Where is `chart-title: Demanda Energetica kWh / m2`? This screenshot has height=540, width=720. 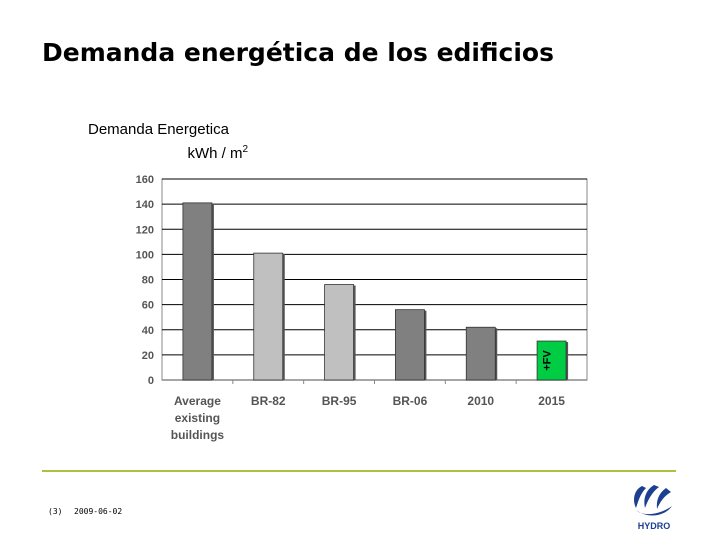
chart-title: Demanda Energetica kWh / m2 is located at coordinates (168, 142).